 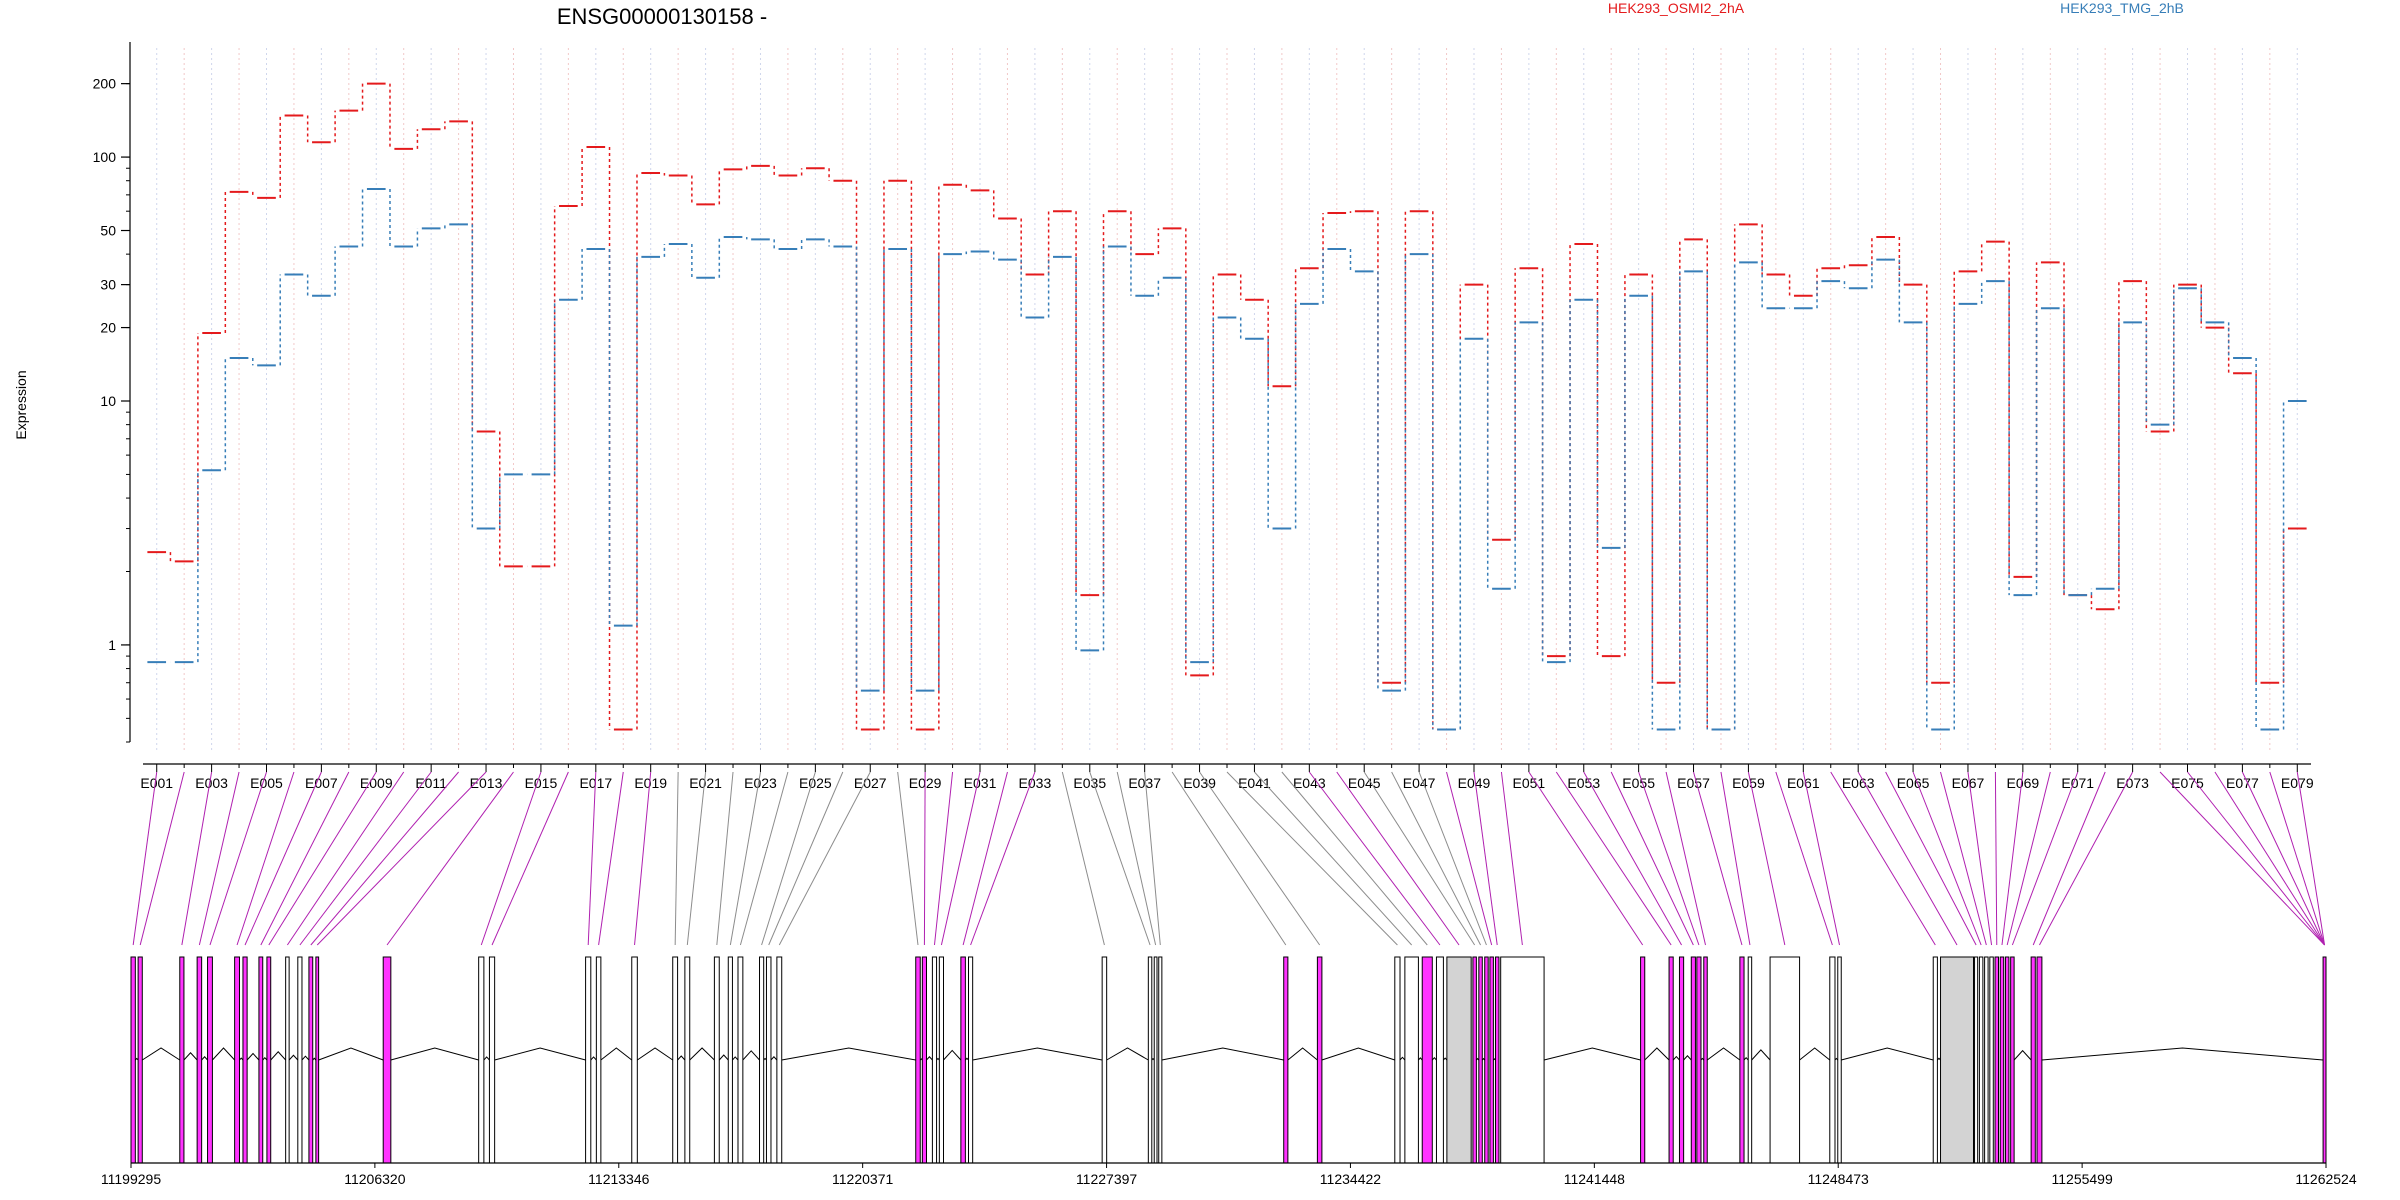 I want to click on exon-connector-lines, so click(x=1229, y=858).